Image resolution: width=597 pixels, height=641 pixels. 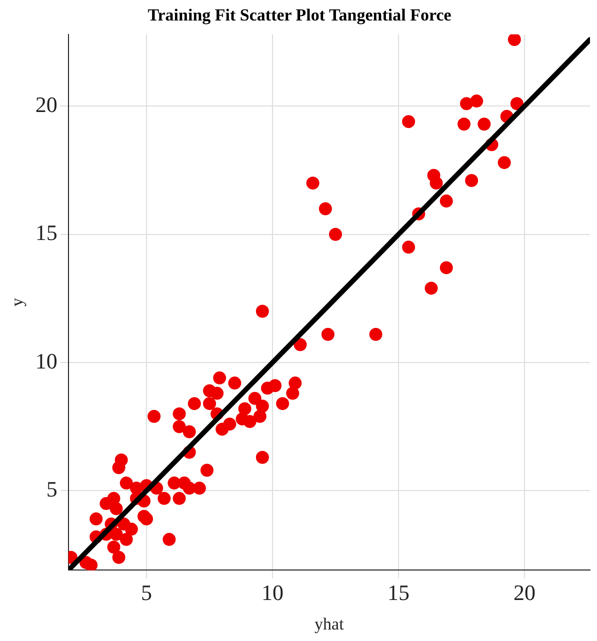 I want to click on x-tick-label: 5, so click(x=146, y=593).